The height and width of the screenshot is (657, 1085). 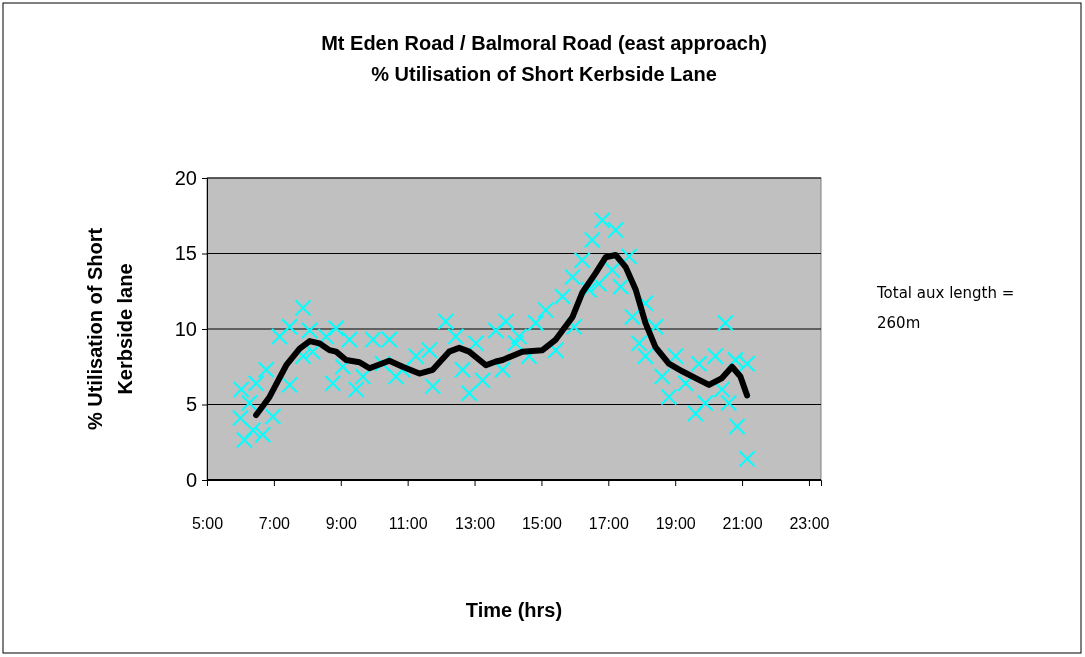 What do you see at coordinates (185, 328) in the screenshot?
I see `y-tick-label: 10` at bounding box center [185, 328].